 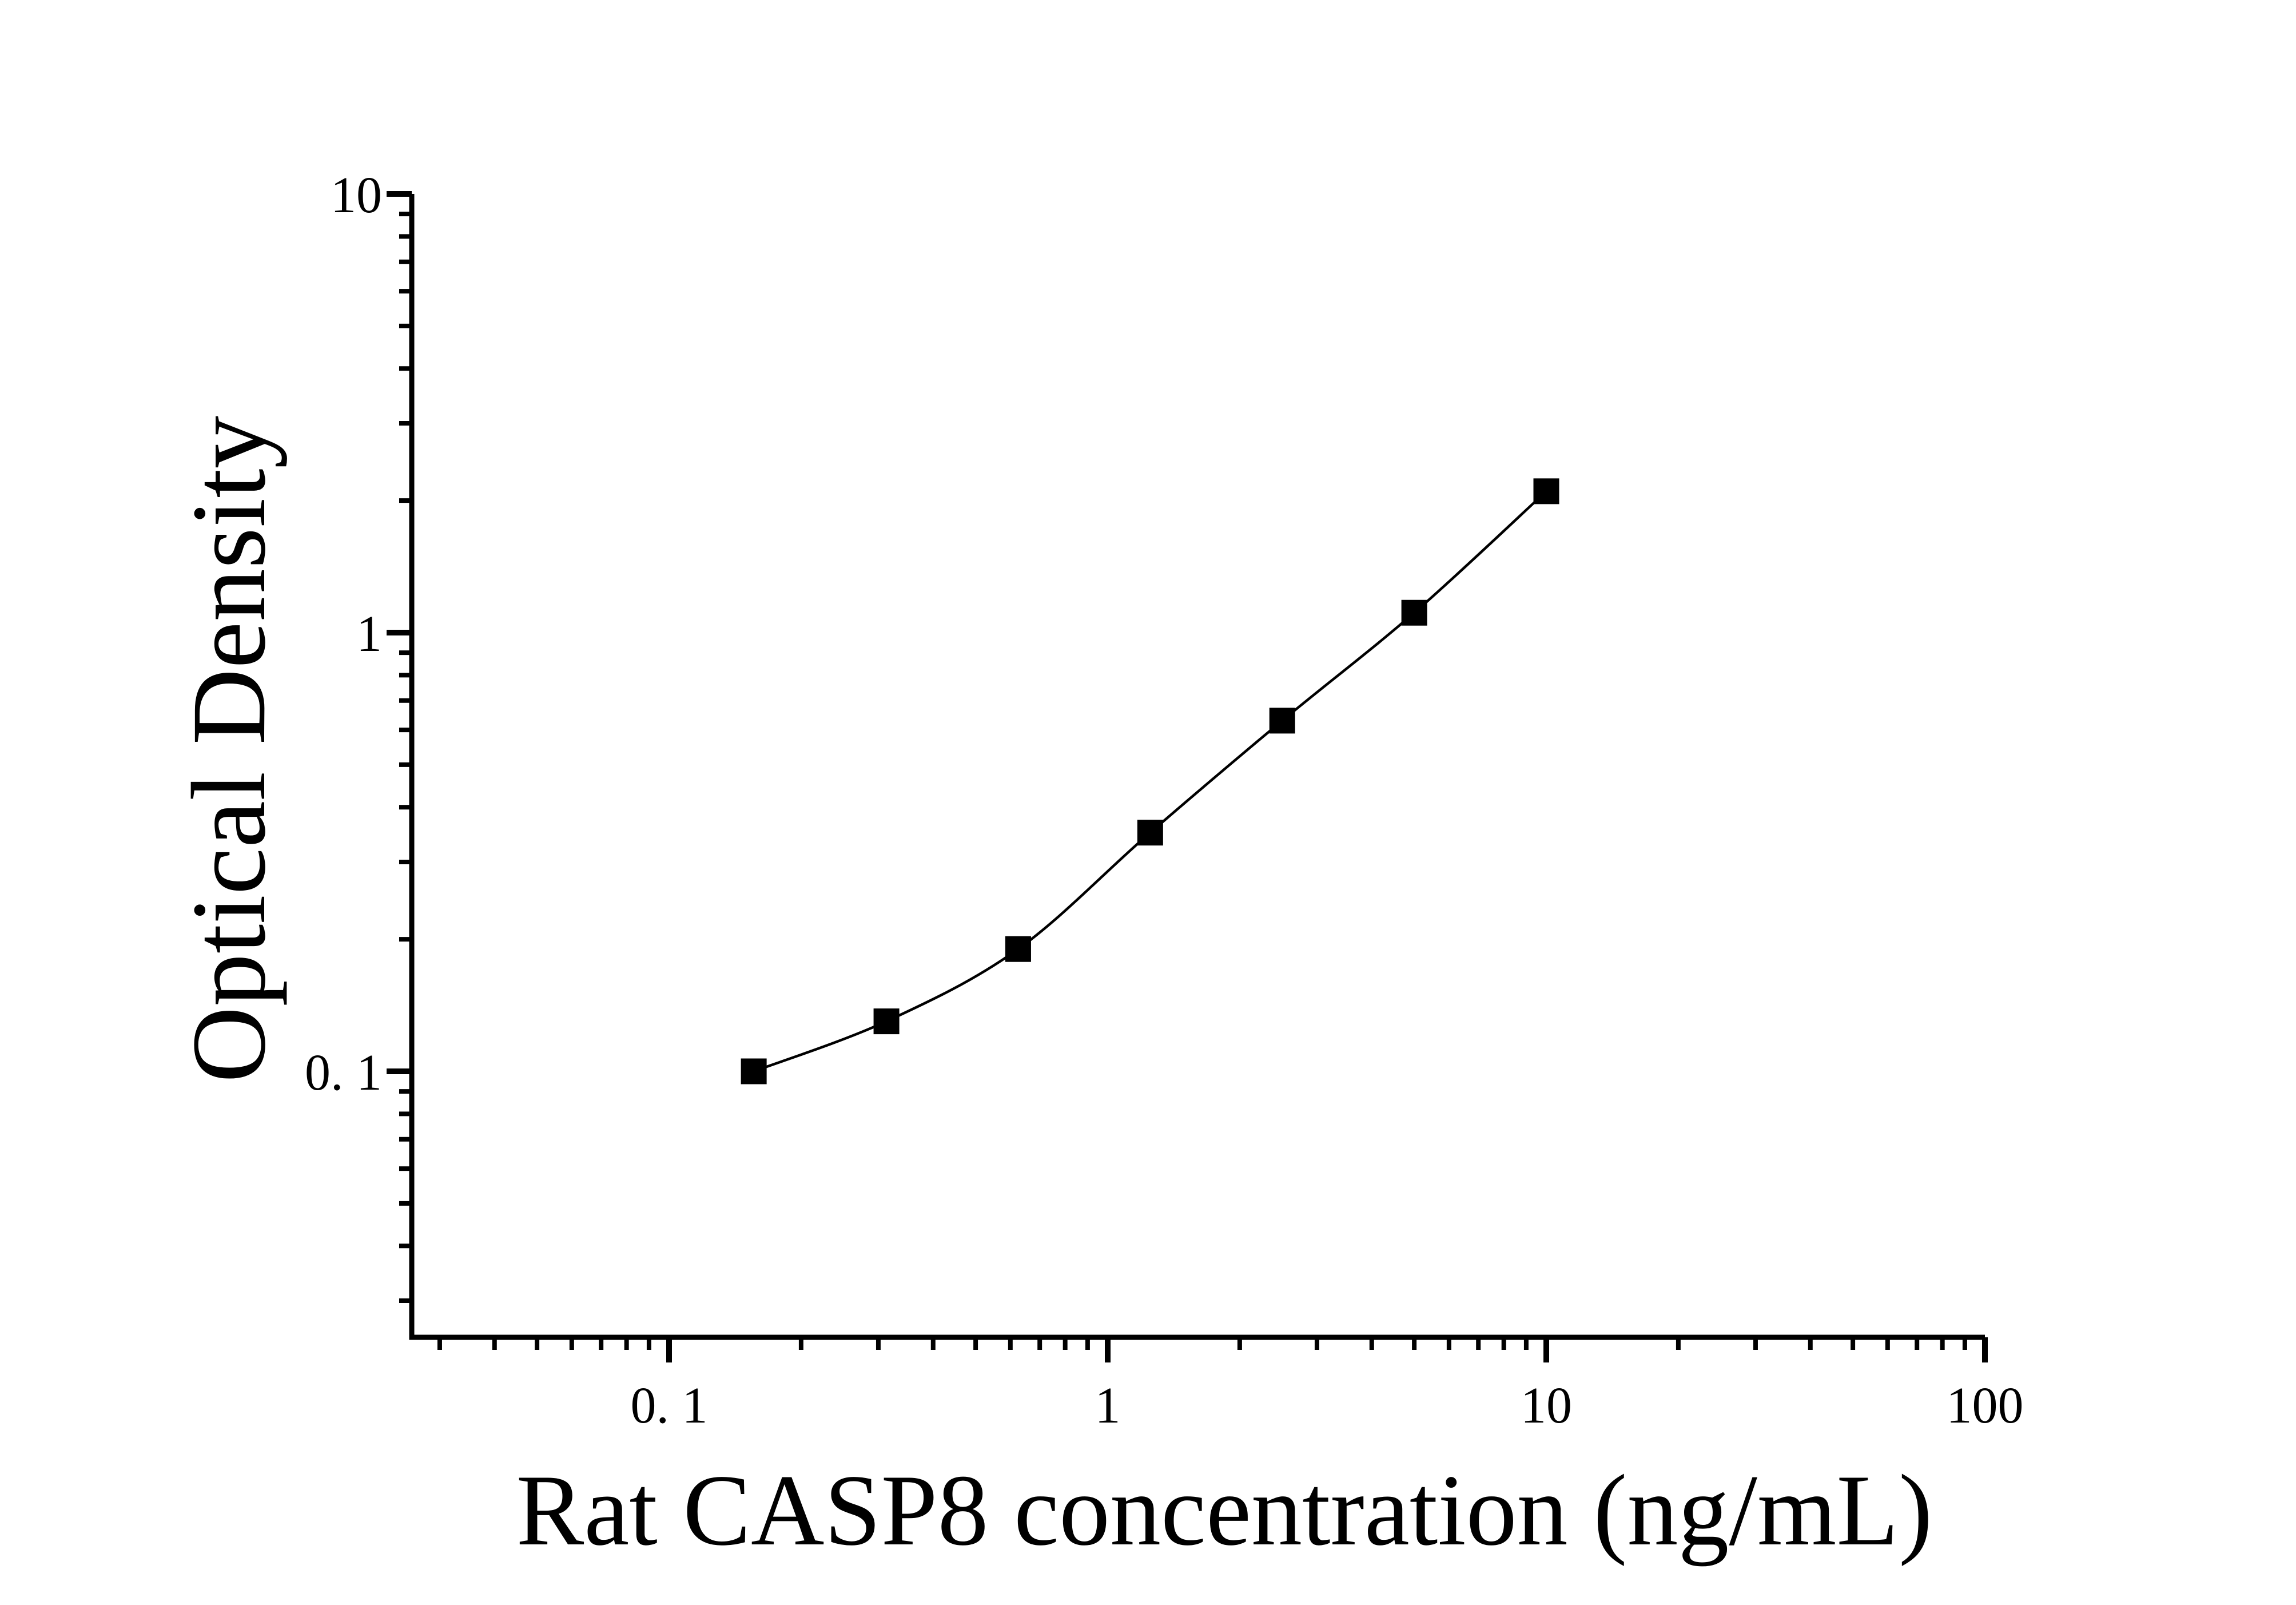 I want to click on x-tick-label: 100, so click(x=1985, y=1405).